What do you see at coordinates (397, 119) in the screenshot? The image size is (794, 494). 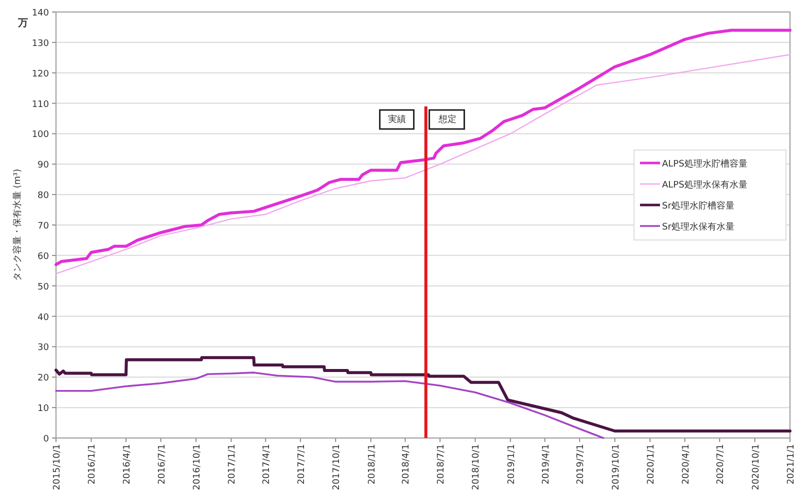 I see `annotation: 実績` at bounding box center [397, 119].